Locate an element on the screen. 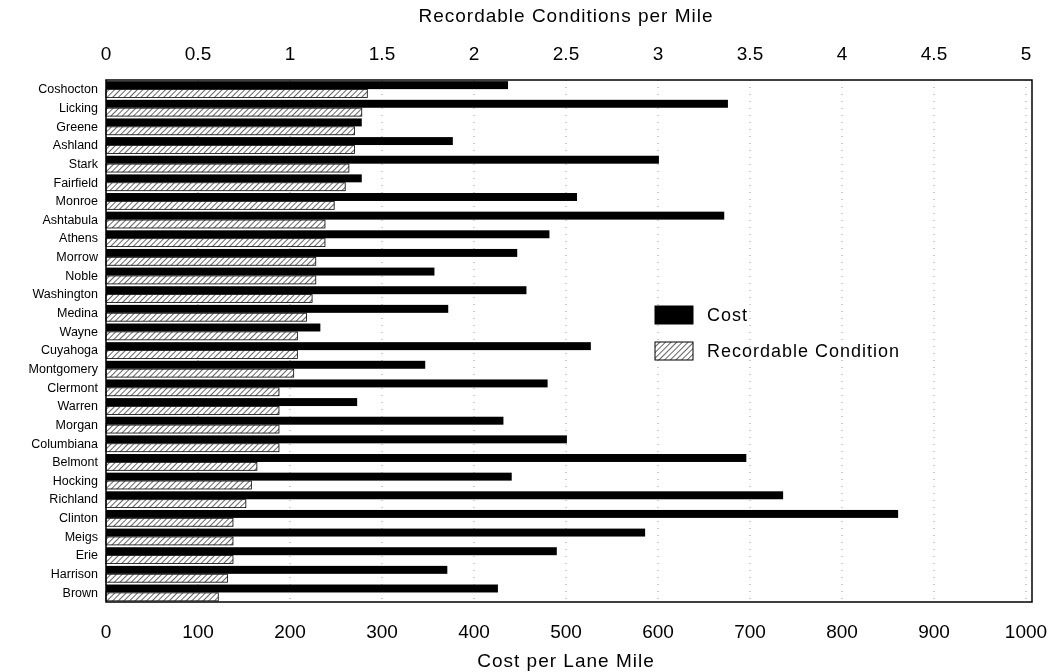  y-tick-label: Cuyahoga is located at coordinates (70, 350).